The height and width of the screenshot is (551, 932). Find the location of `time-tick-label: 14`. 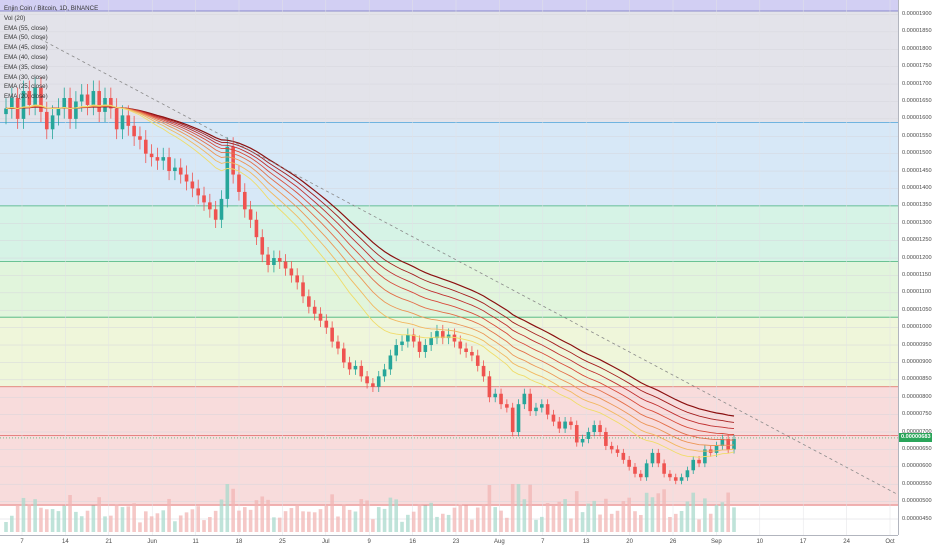

time-tick-label: 14 is located at coordinates (65, 542).